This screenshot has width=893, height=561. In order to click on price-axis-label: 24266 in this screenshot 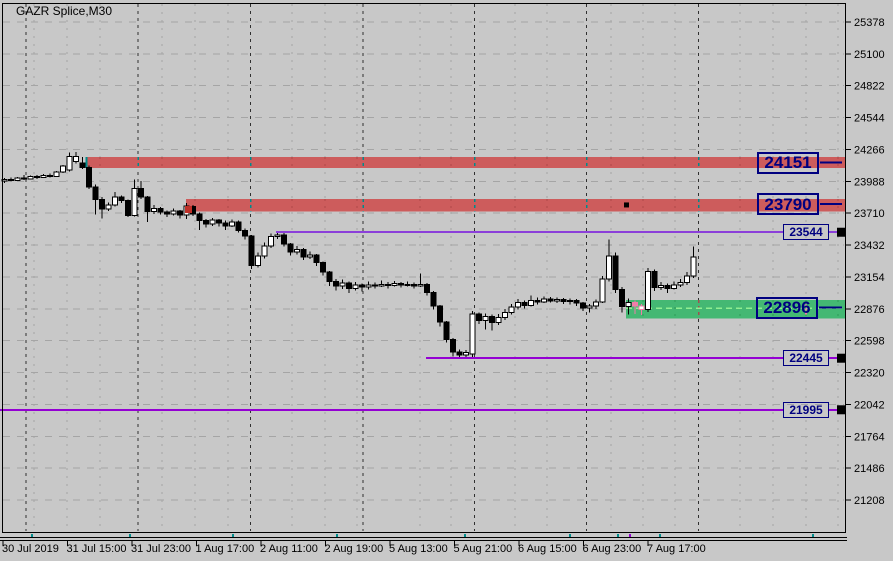, I will do `click(869, 150)`.